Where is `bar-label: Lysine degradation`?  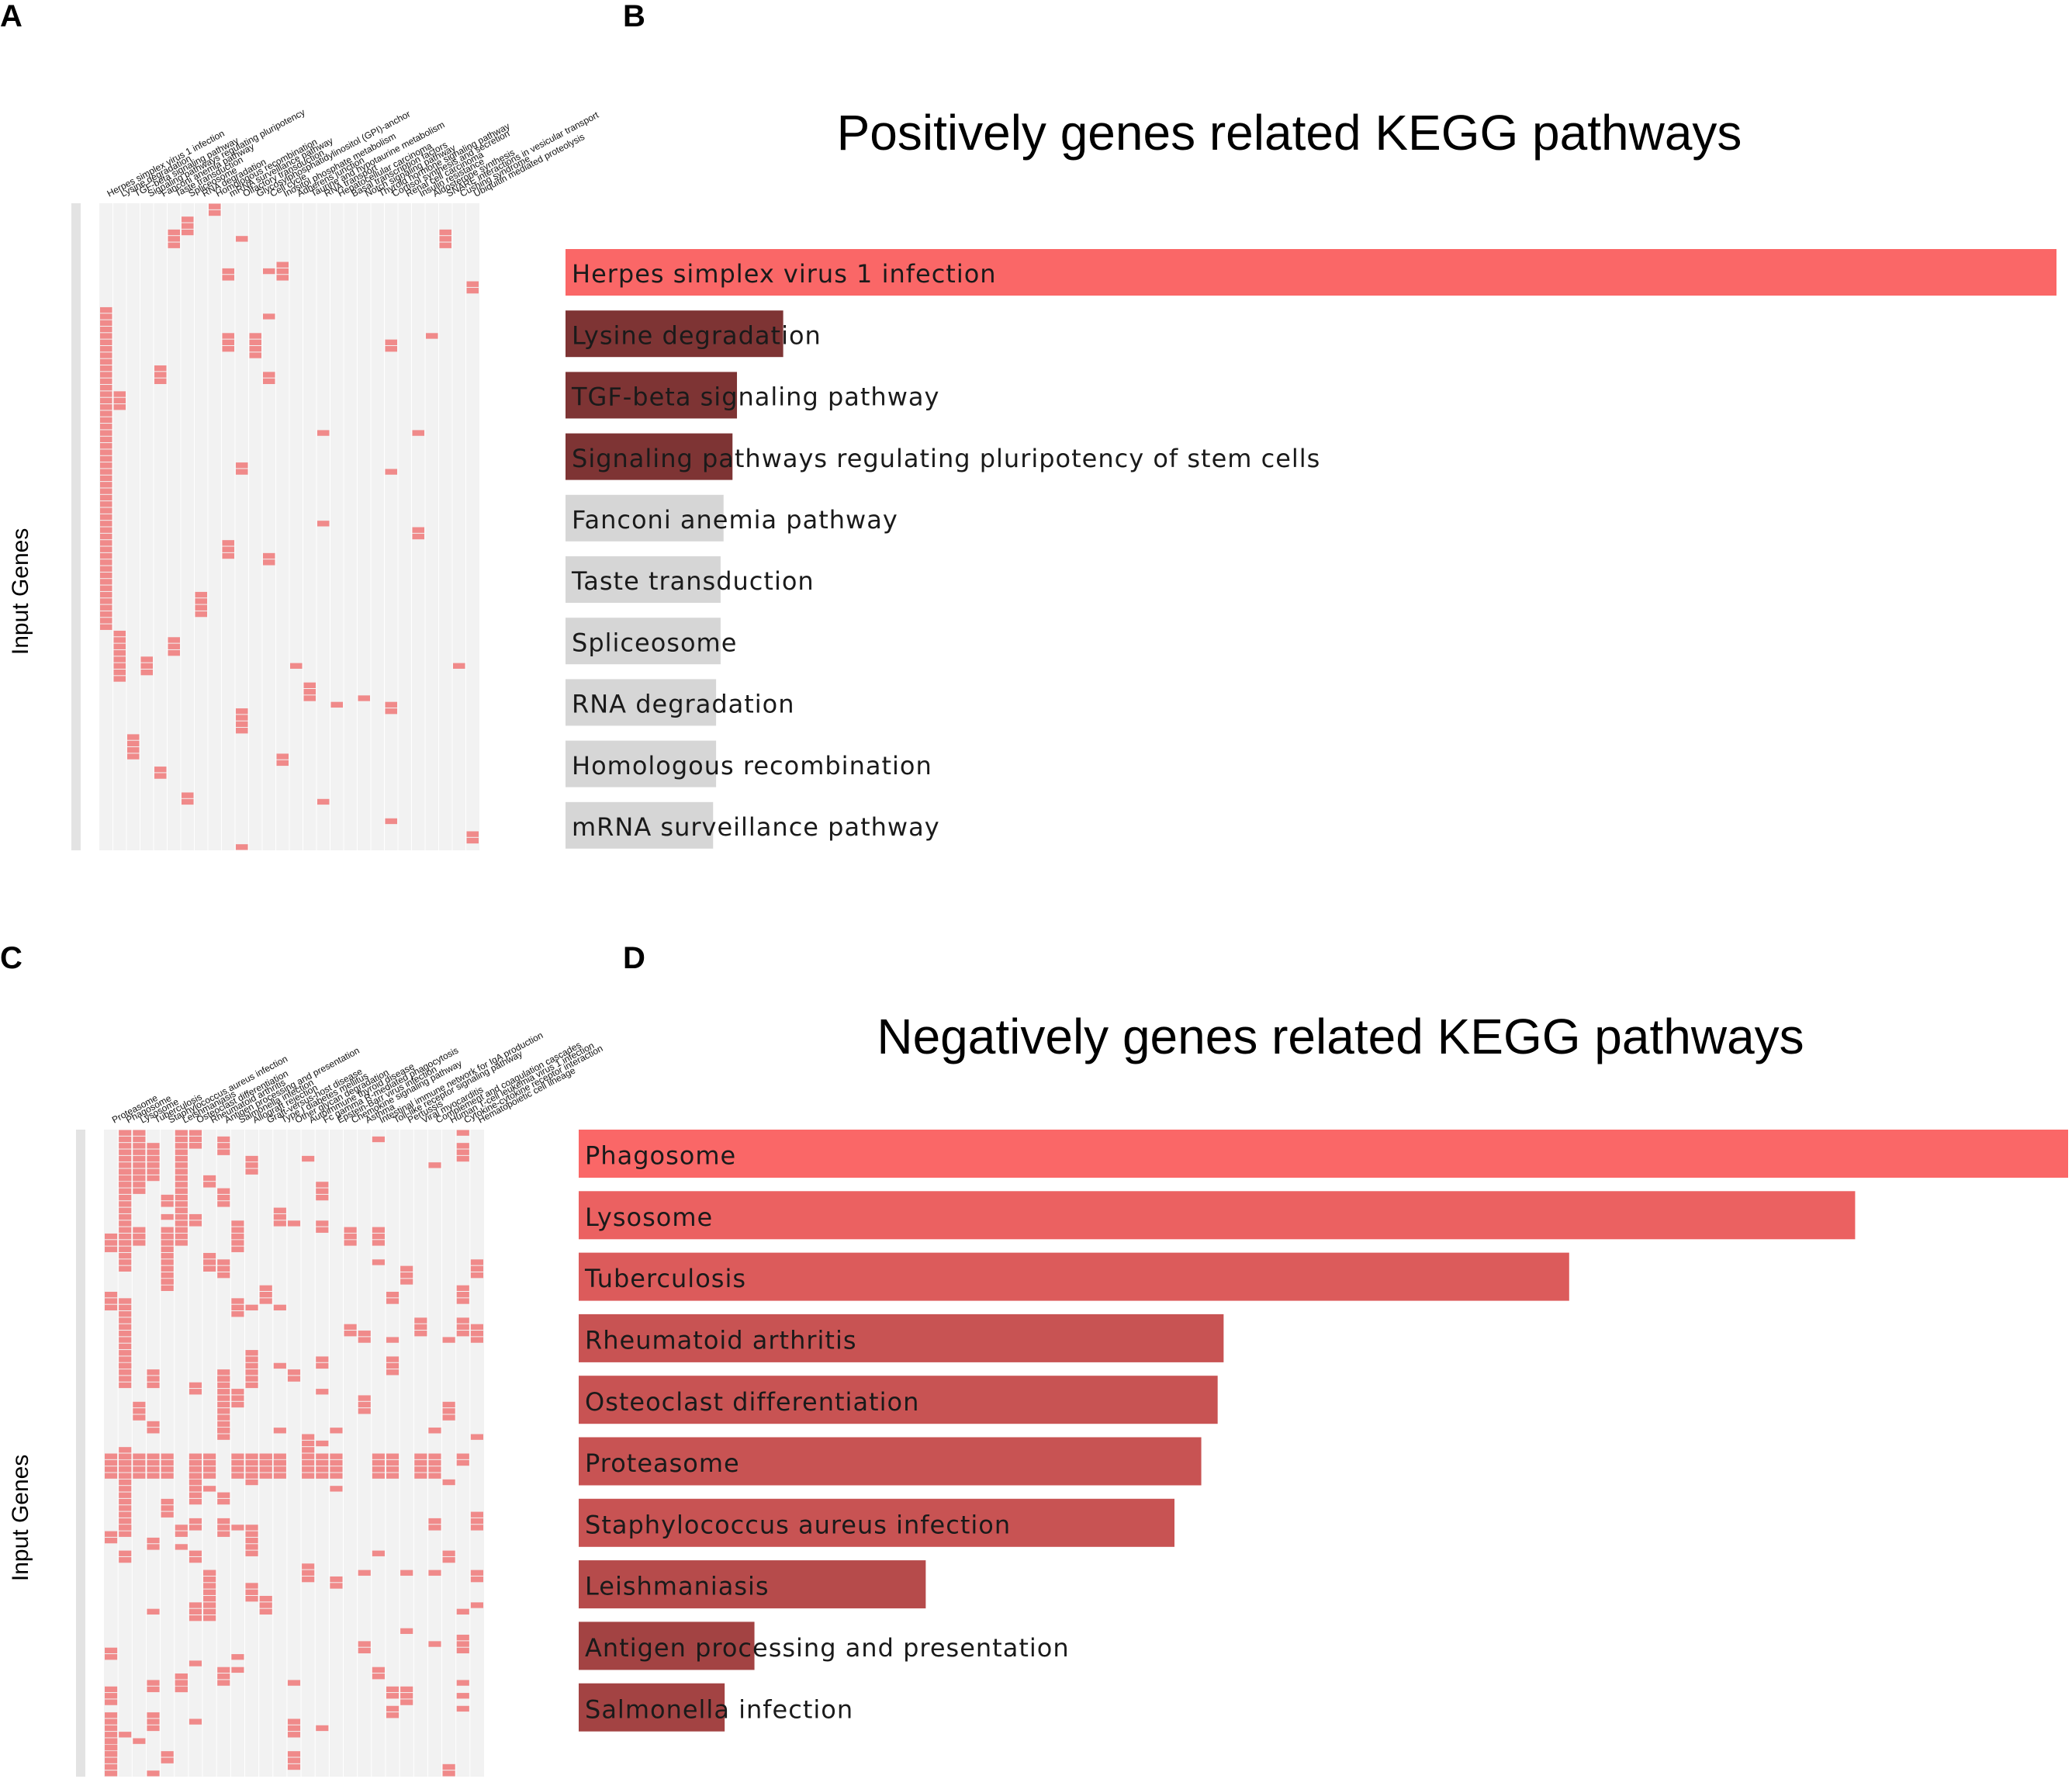 bar-label: Lysine degradation is located at coordinates (697, 335).